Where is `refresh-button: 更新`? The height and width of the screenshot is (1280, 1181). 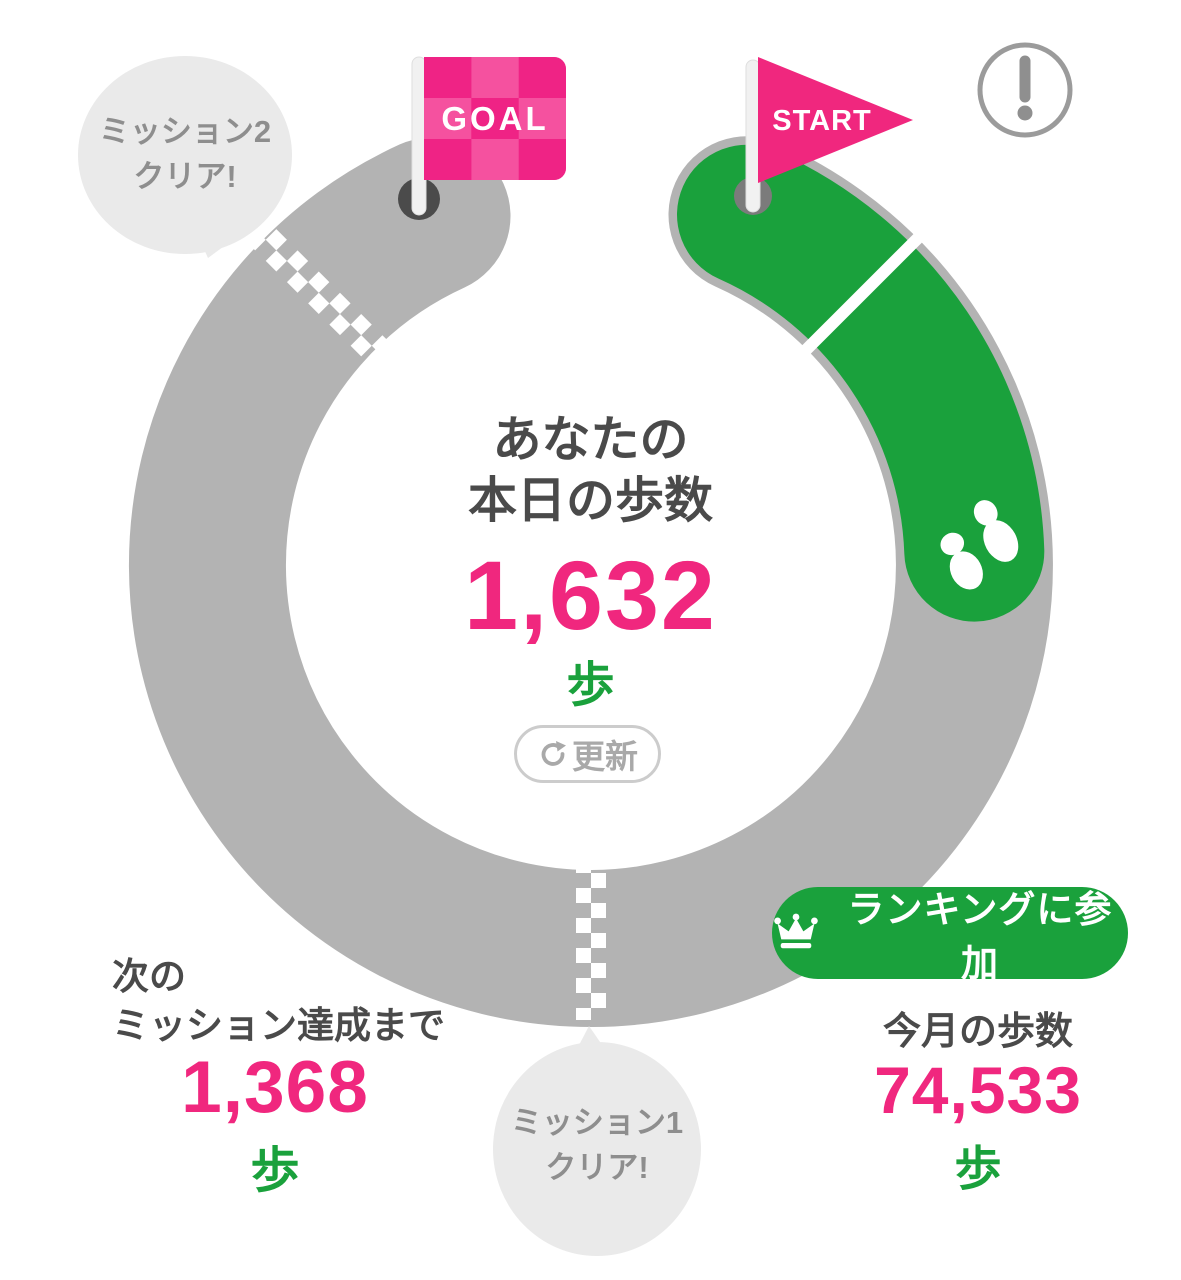 refresh-button: 更新 is located at coordinates (587, 754).